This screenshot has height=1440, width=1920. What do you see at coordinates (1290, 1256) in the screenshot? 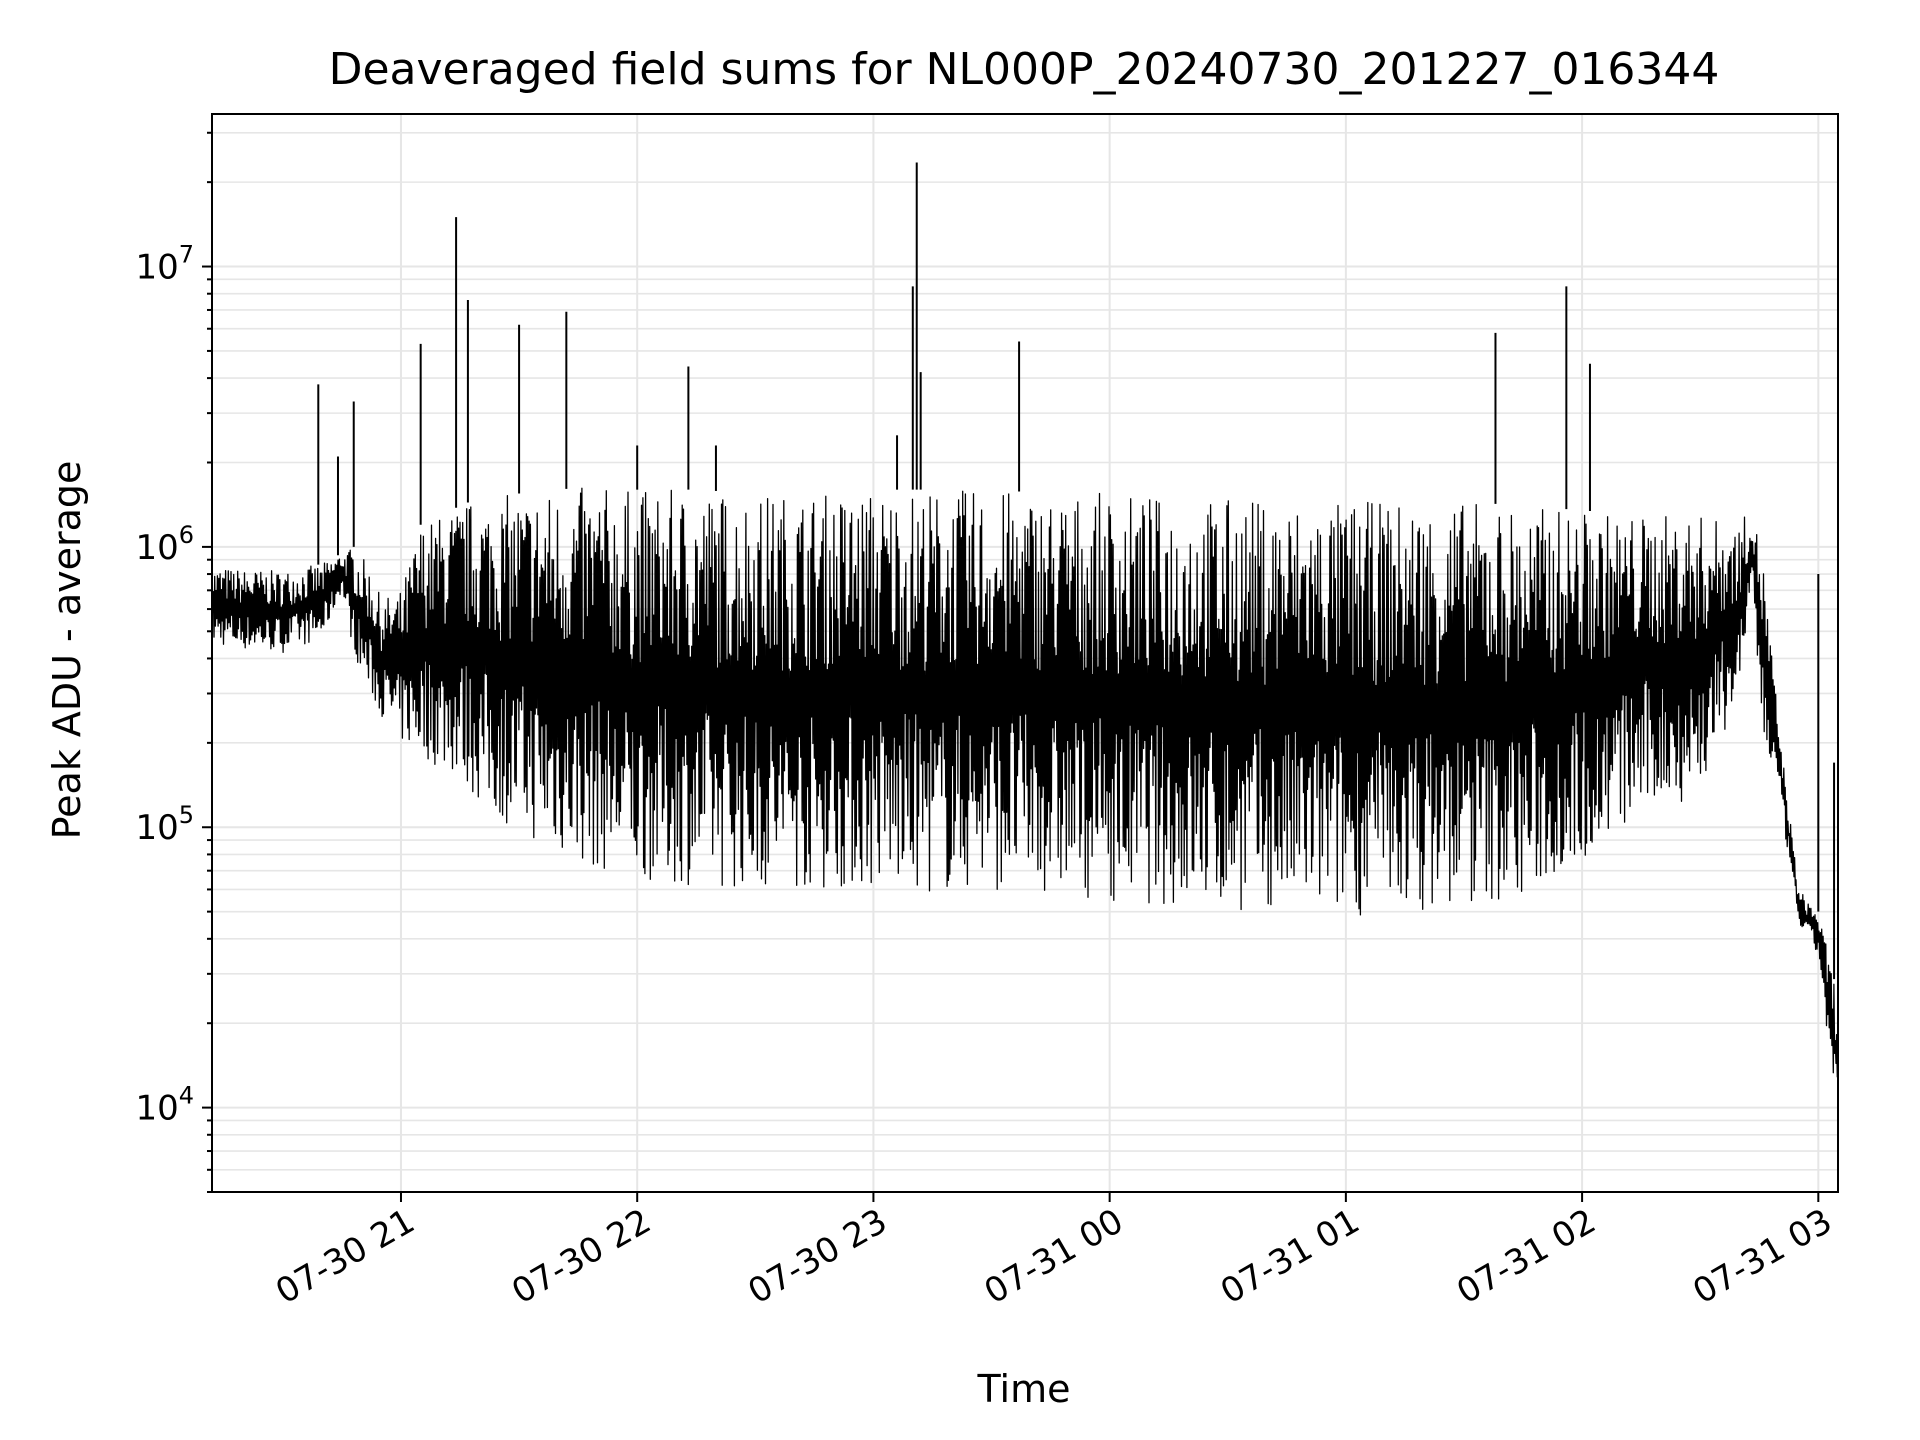
I see `x-tick-label: 07-31 01` at bounding box center [1290, 1256].